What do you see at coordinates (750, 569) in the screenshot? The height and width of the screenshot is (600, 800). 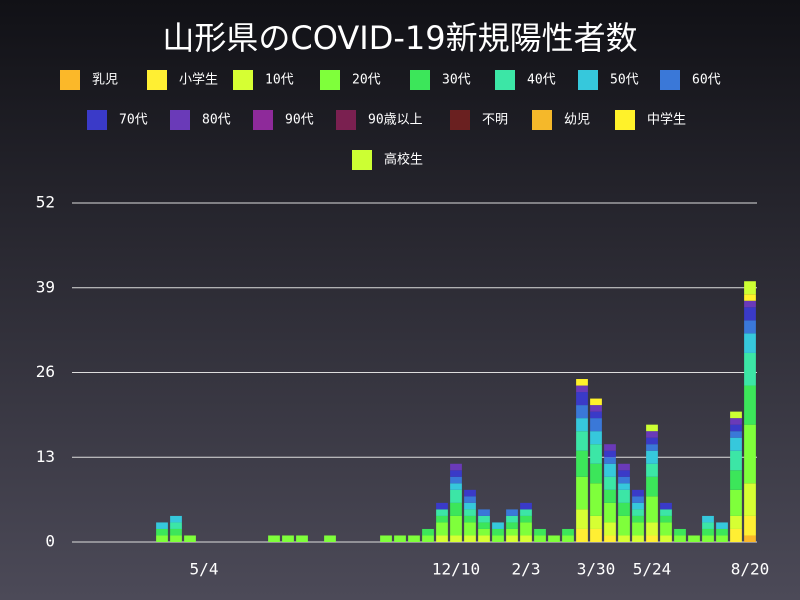 I see `x-tick-label: 8/20` at bounding box center [750, 569].